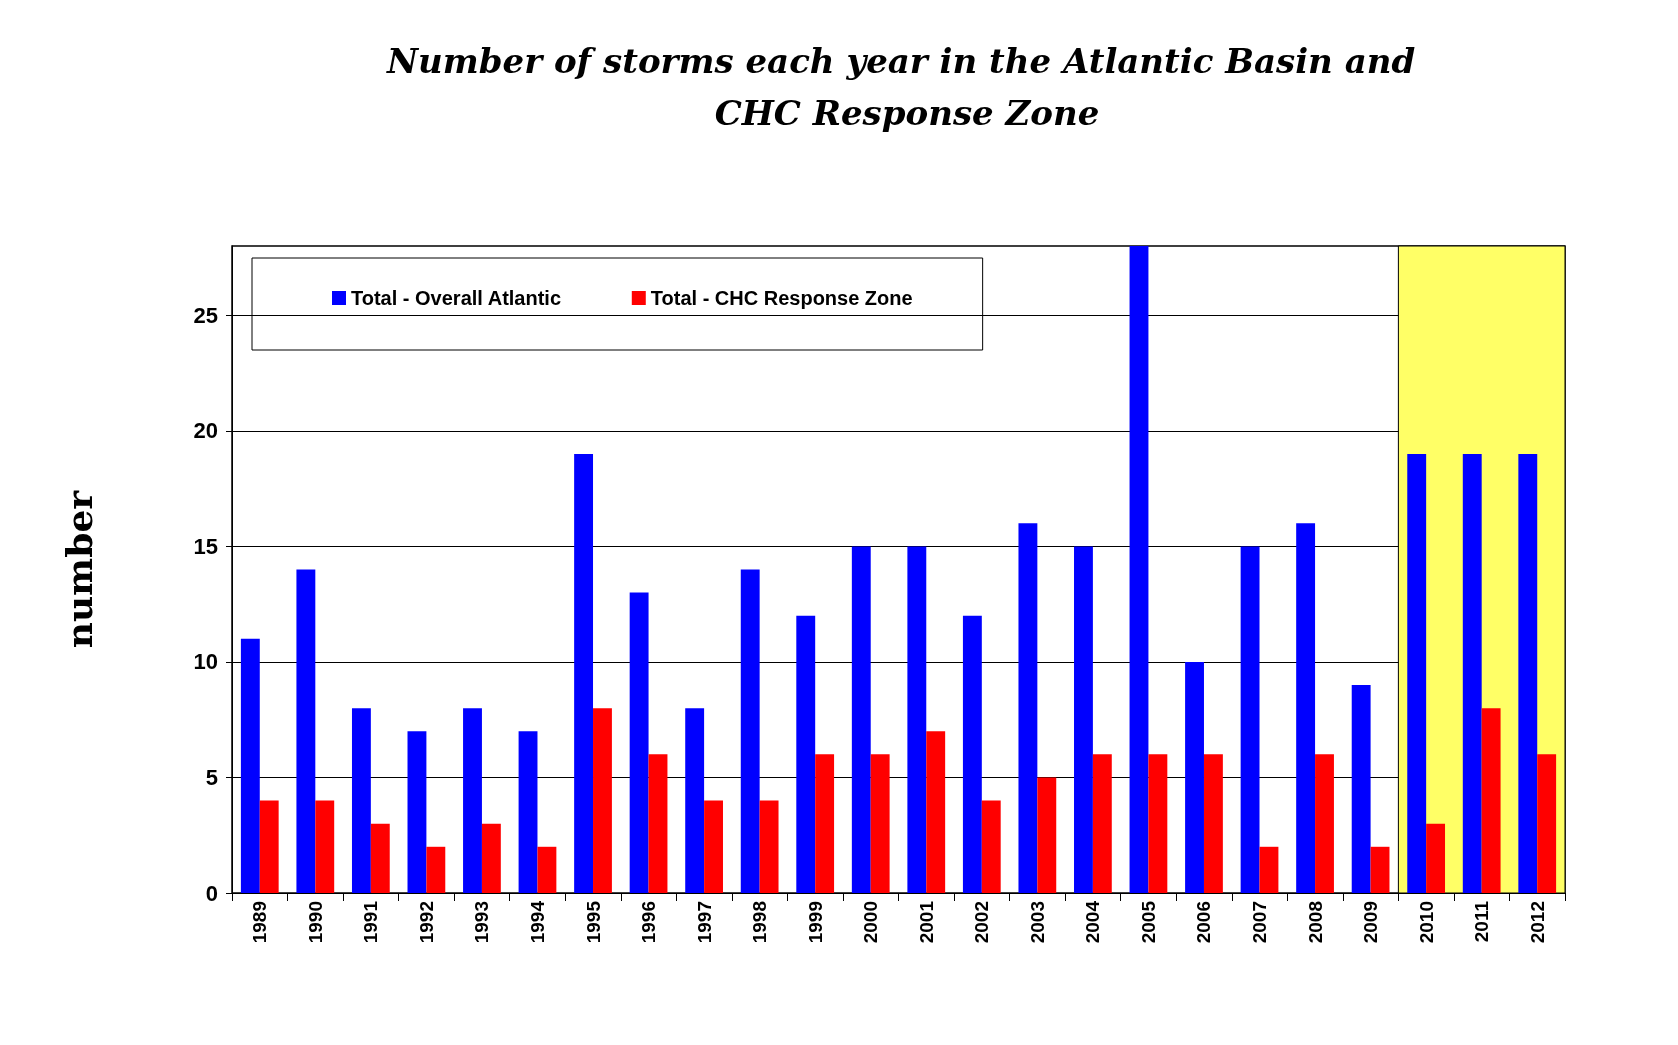 The height and width of the screenshot is (1045, 1678). Describe the element at coordinates (1315, 922) in the screenshot. I see `x-tick-label: 2008` at that location.